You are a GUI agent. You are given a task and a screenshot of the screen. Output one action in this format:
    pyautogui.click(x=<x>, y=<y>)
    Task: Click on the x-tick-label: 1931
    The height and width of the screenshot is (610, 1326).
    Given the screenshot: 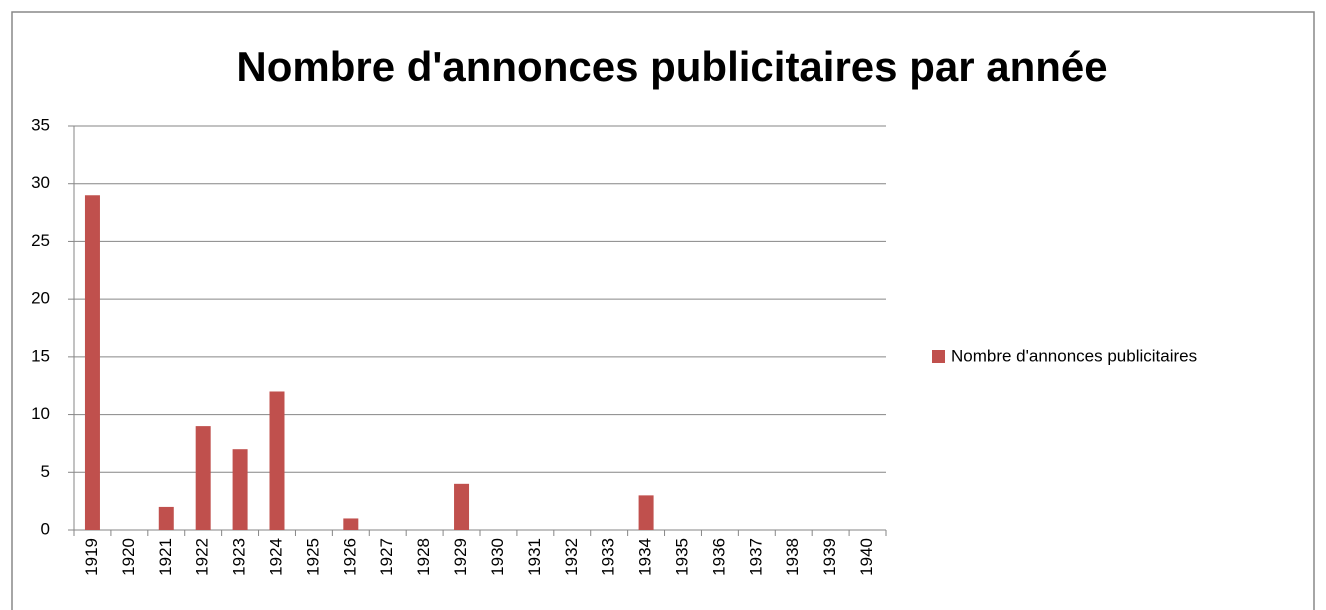 What is the action you would take?
    pyautogui.click(x=534, y=557)
    